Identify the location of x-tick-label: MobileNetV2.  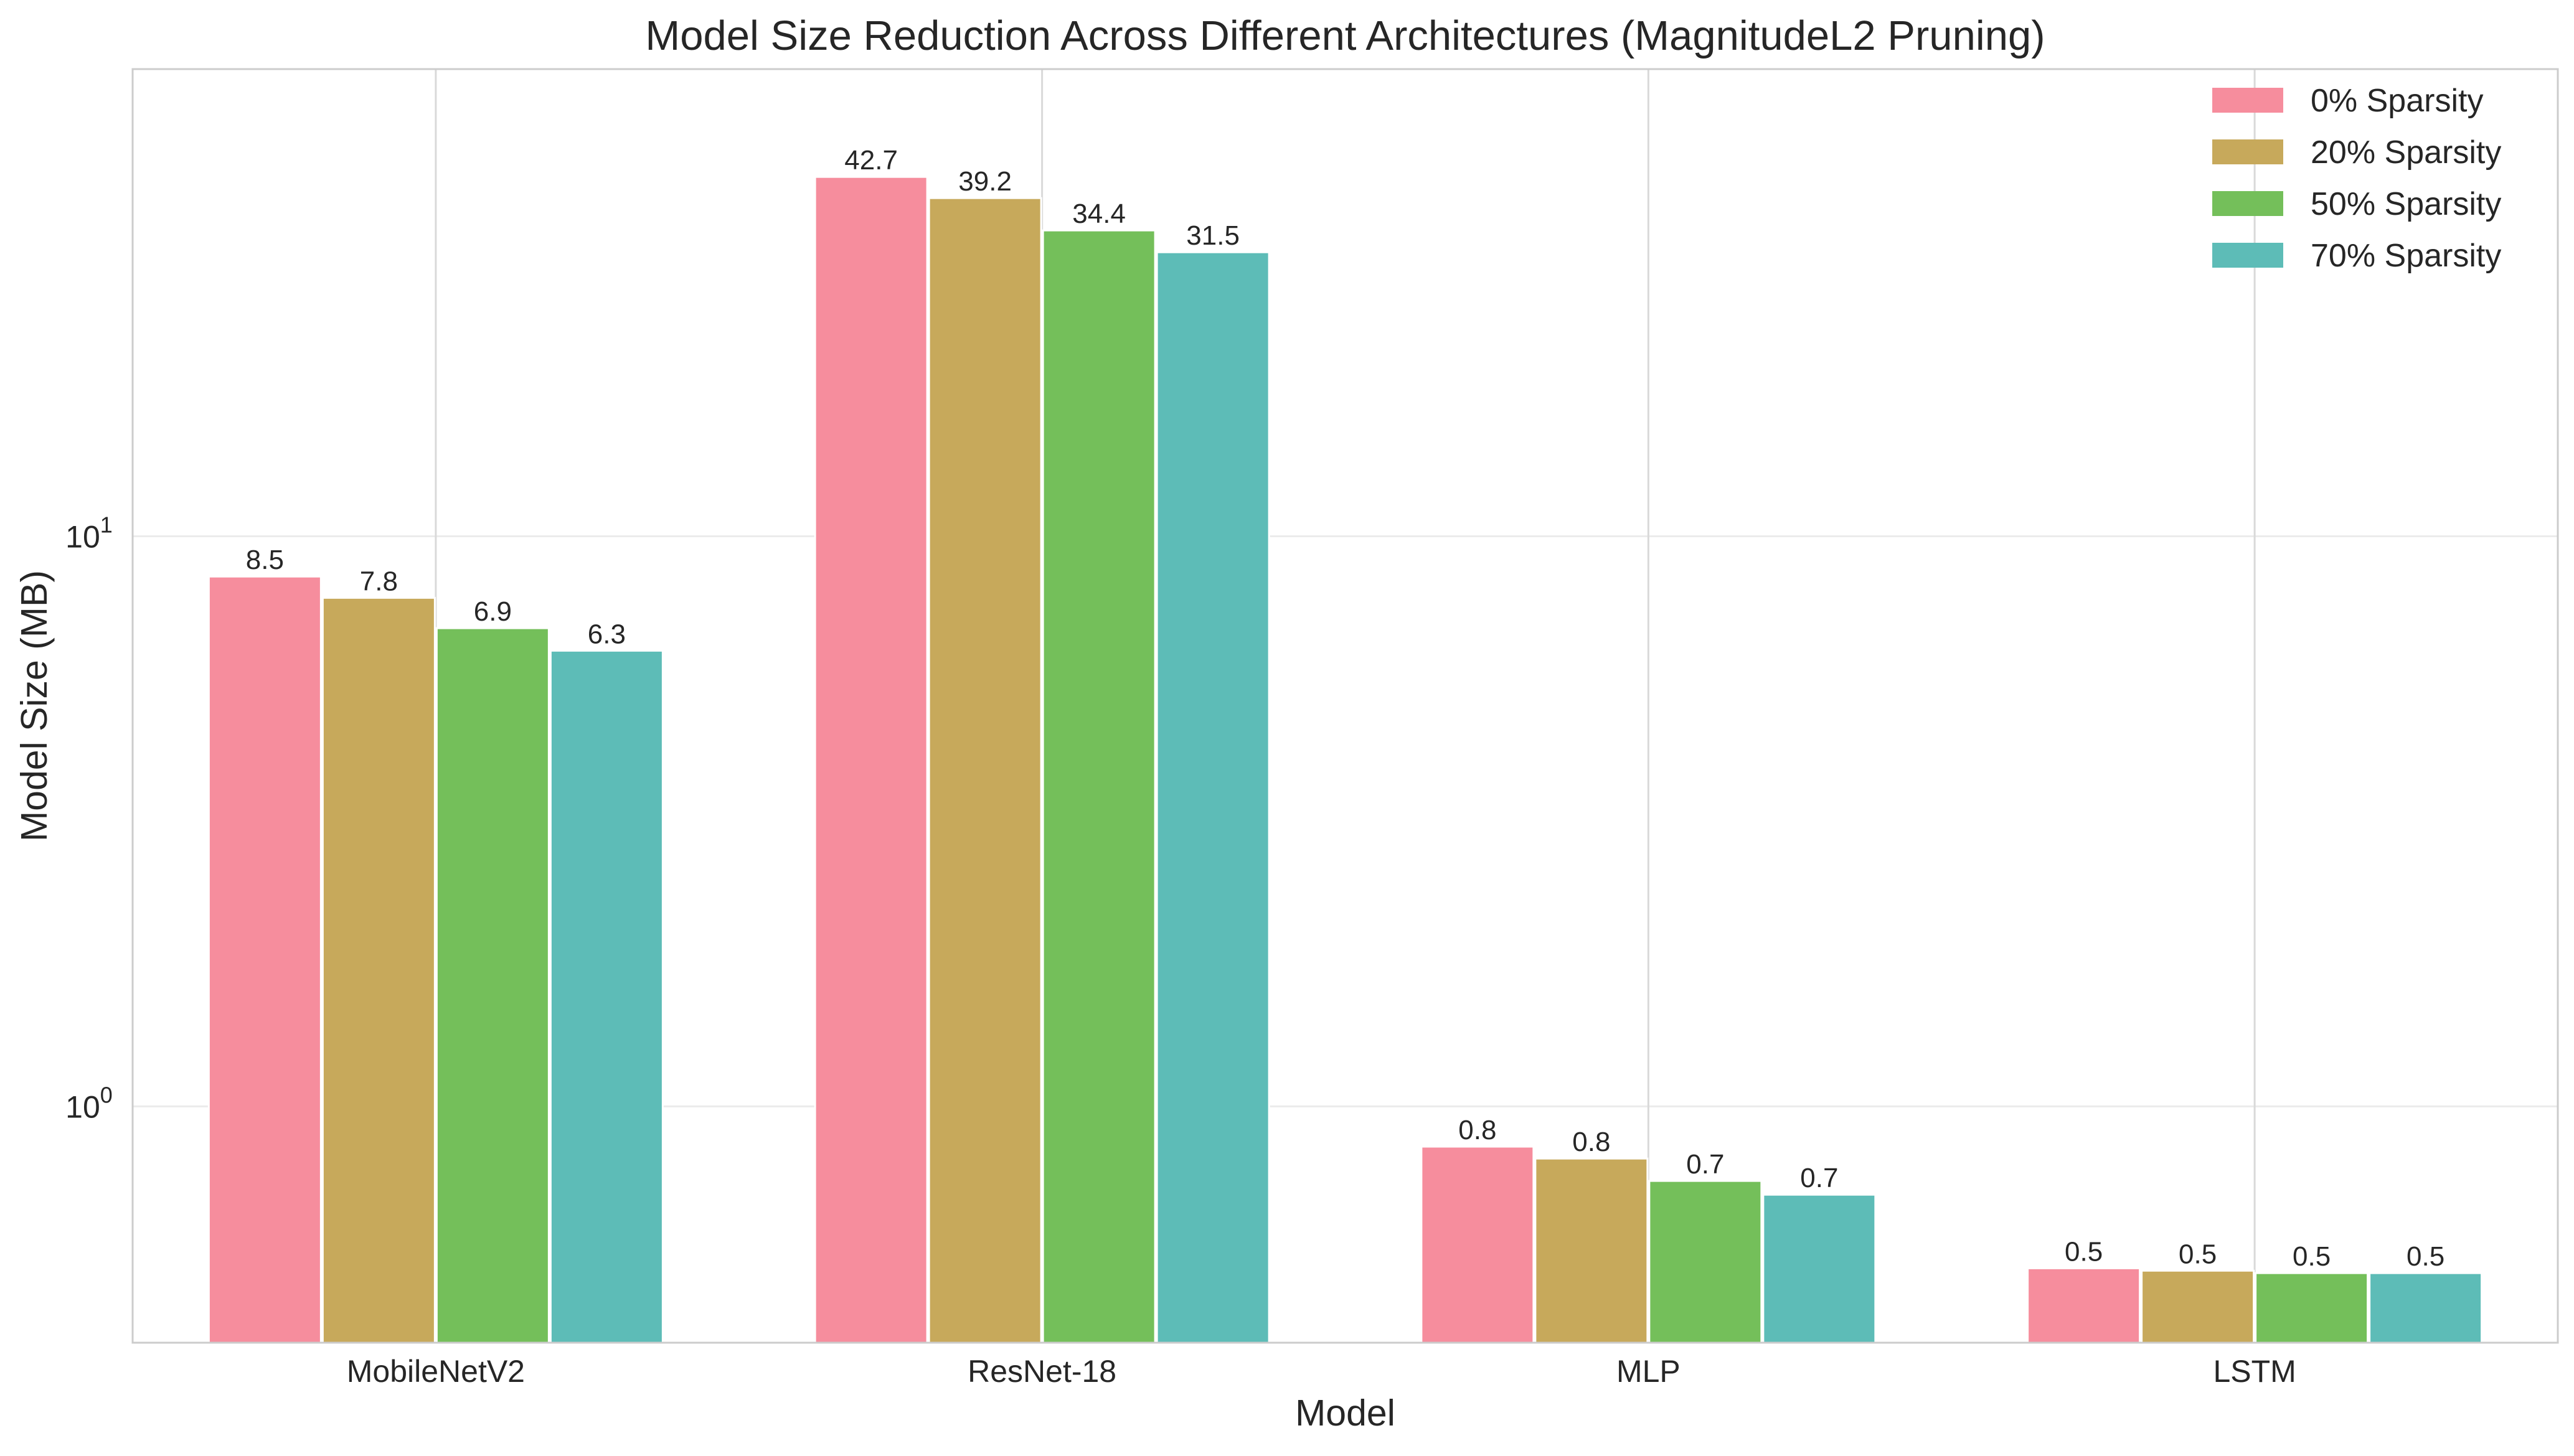
(436, 1371).